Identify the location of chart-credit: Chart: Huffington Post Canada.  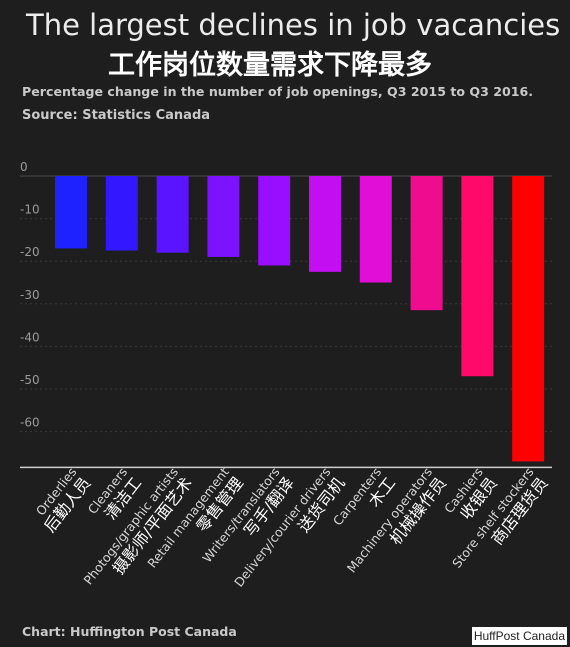
(129, 631).